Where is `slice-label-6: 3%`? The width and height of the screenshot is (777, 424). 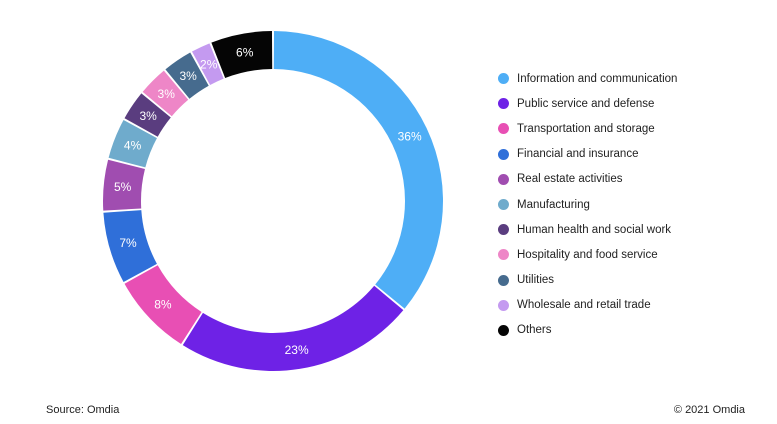
slice-label-6: 3% is located at coordinates (148, 116).